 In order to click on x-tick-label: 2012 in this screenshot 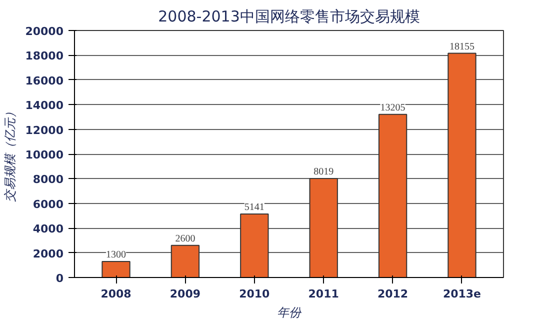, I will do `click(392, 294)`.